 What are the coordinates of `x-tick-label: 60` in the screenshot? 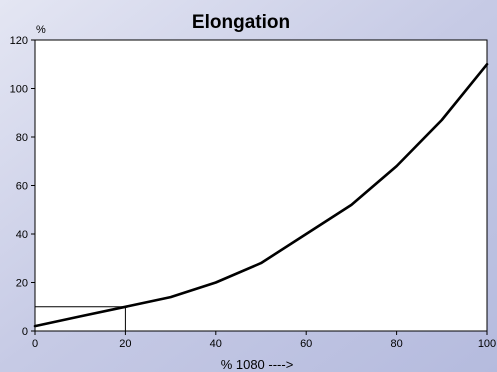 It's located at (306, 344).